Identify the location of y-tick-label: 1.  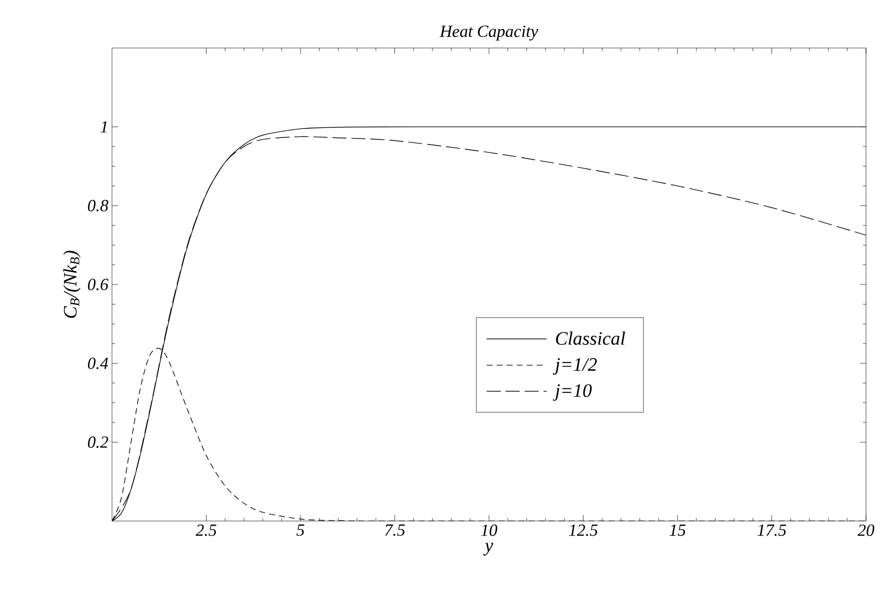
(103, 126).